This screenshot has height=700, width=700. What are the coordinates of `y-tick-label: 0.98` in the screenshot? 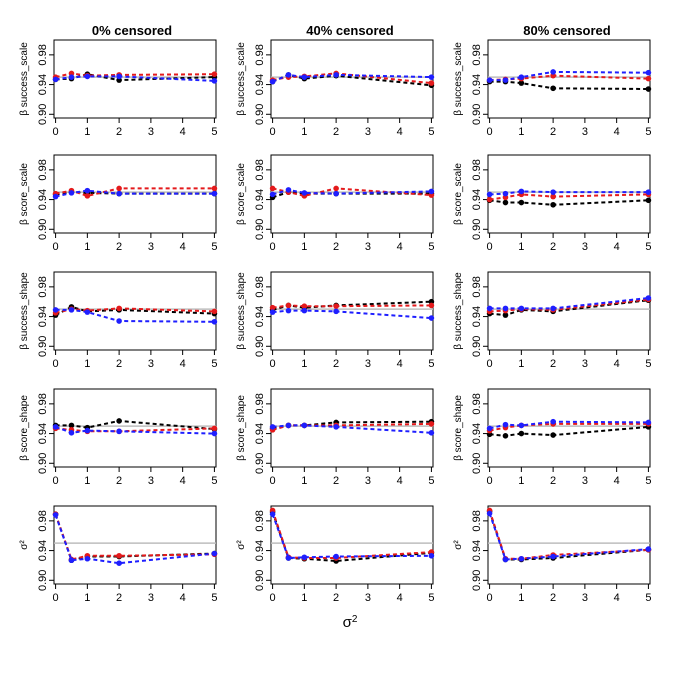 It's located at (43, 403).